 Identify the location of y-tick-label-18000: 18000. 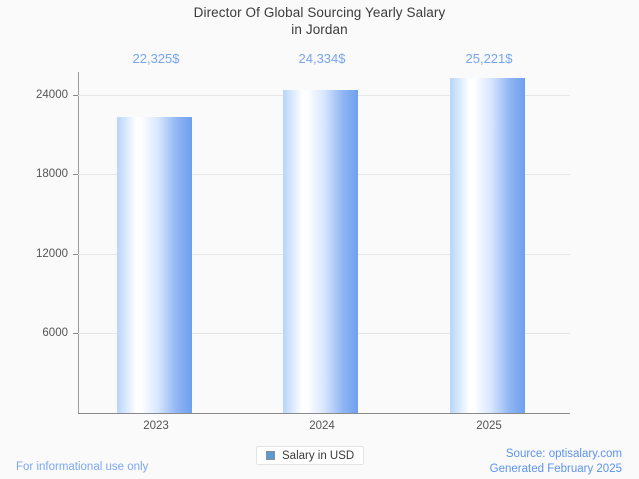
(52, 174).